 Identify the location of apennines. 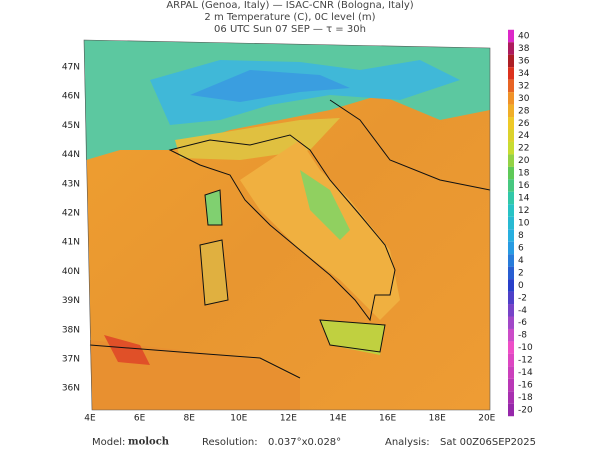
(325, 205).